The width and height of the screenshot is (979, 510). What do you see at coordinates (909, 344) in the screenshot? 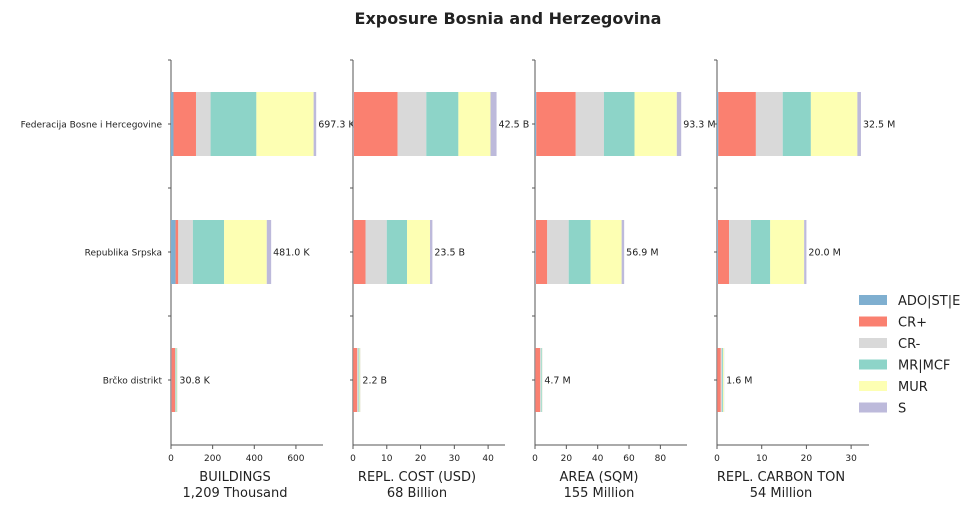
I see `legend-label-cr: CR-` at bounding box center [909, 344].